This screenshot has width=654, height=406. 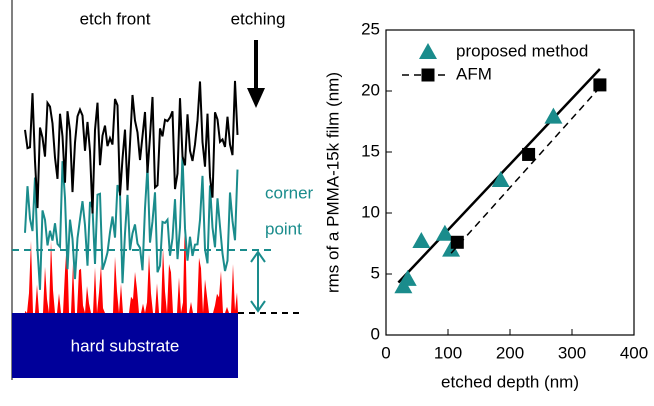 I want to click on y-tick-label: 25, so click(x=370, y=28).